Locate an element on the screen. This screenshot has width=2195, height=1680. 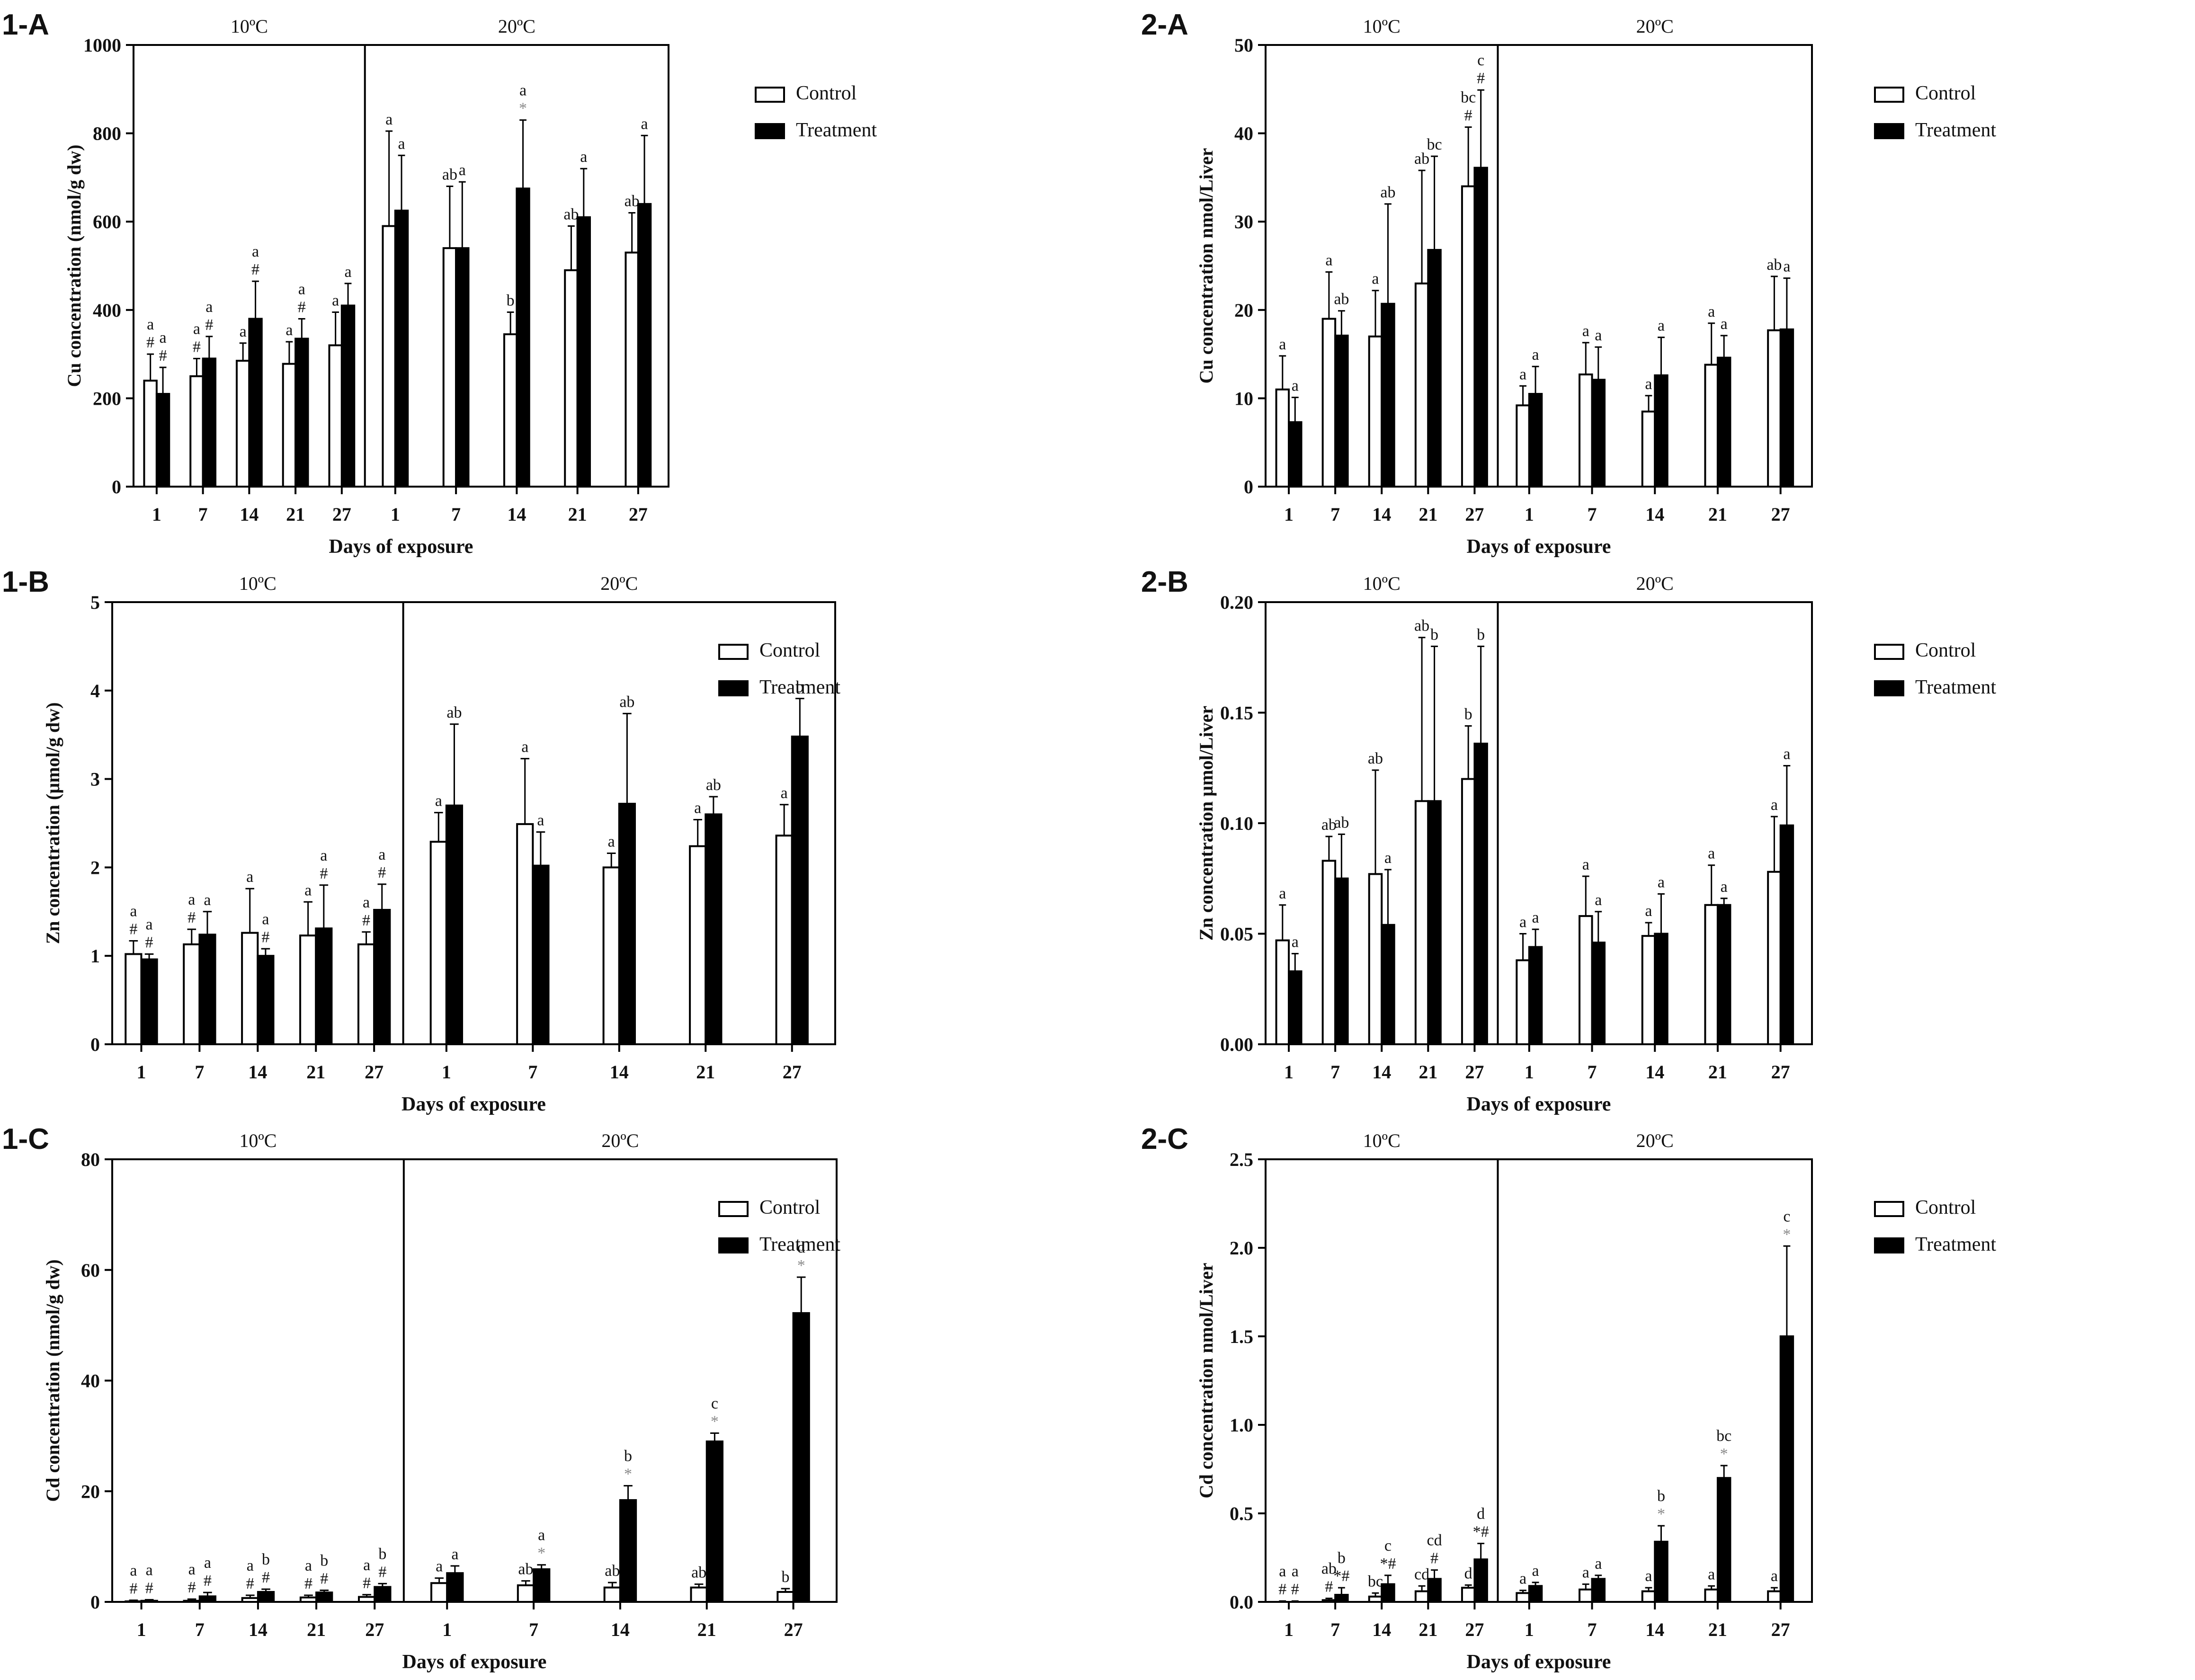
significance-label: *# is located at coordinates (1341, 1576).